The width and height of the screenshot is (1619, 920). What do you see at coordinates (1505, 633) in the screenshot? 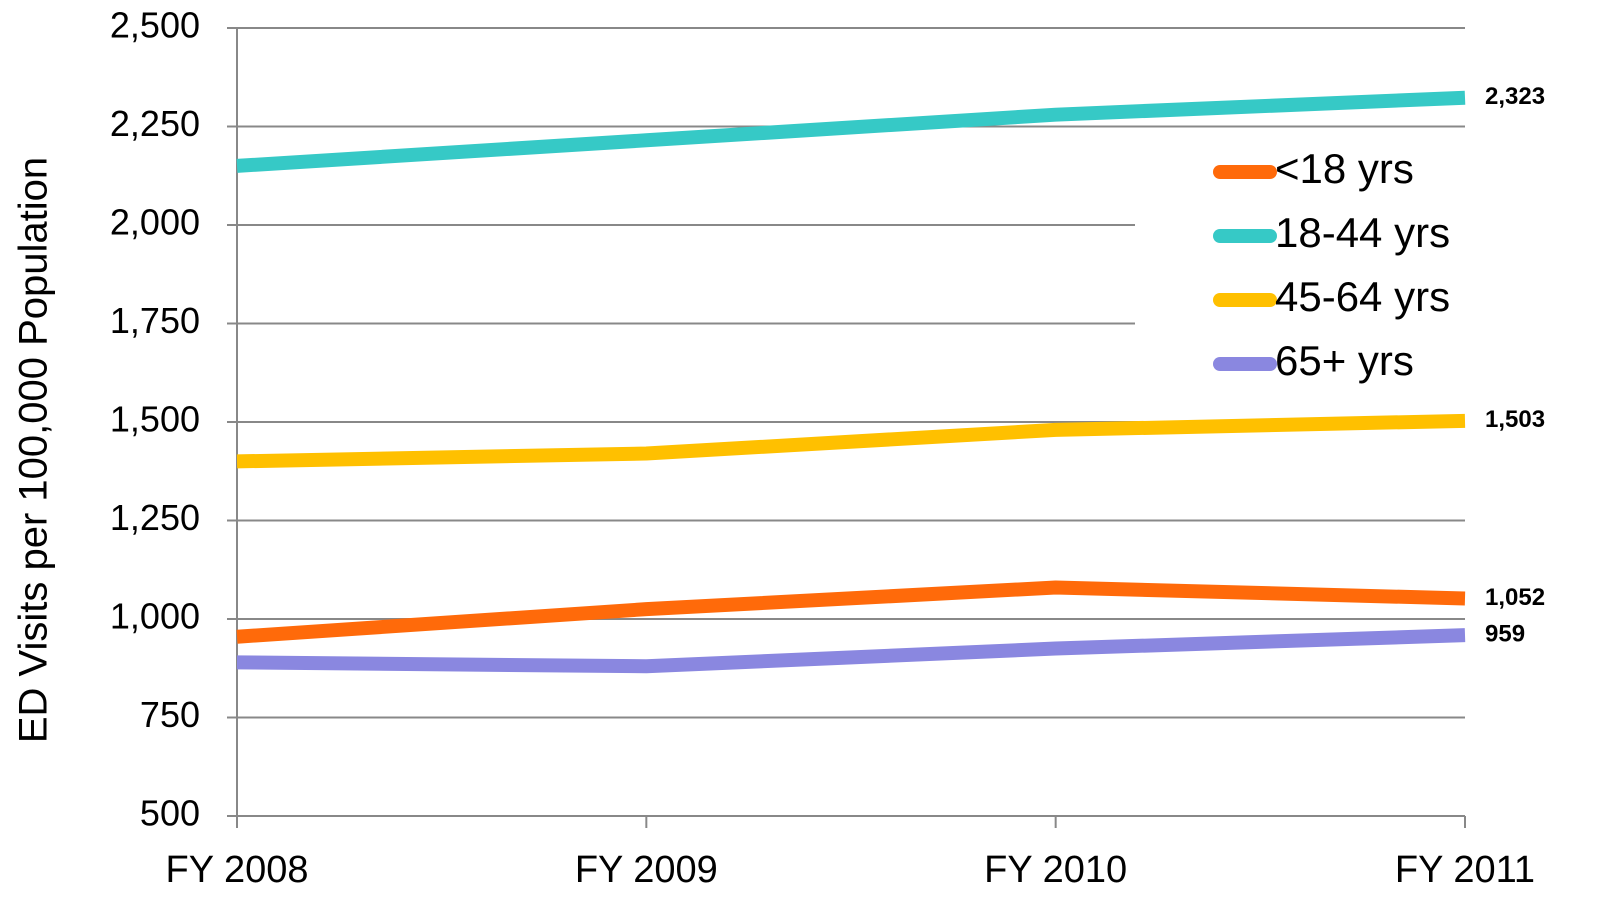
I see `value-label: 959` at bounding box center [1505, 633].